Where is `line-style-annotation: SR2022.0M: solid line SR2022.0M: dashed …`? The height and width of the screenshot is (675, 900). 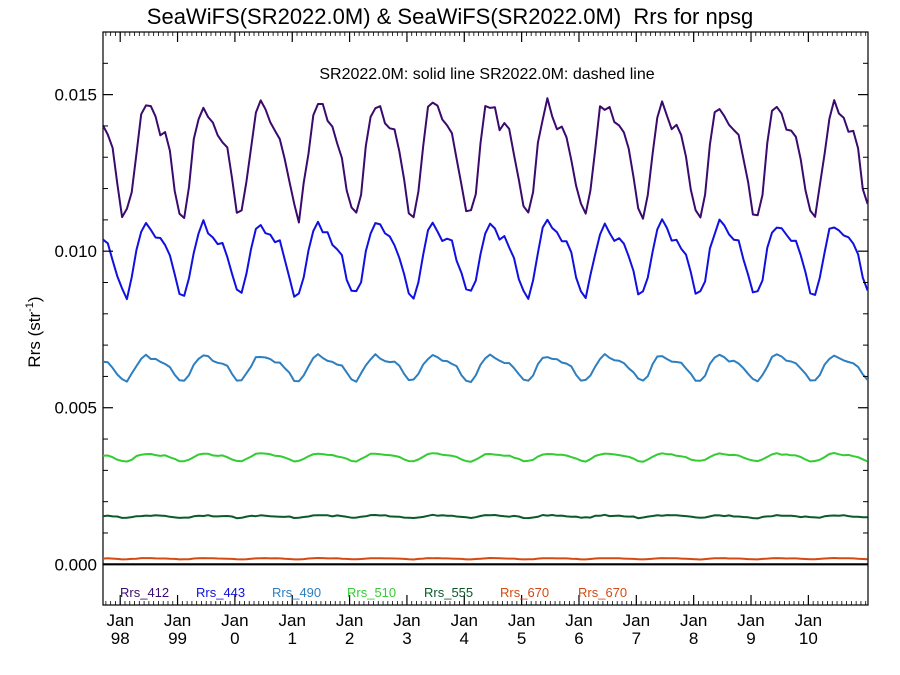
line-style-annotation: SR2022.0M: solid line SR2022.0M: dashed … is located at coordinates (486, 74).